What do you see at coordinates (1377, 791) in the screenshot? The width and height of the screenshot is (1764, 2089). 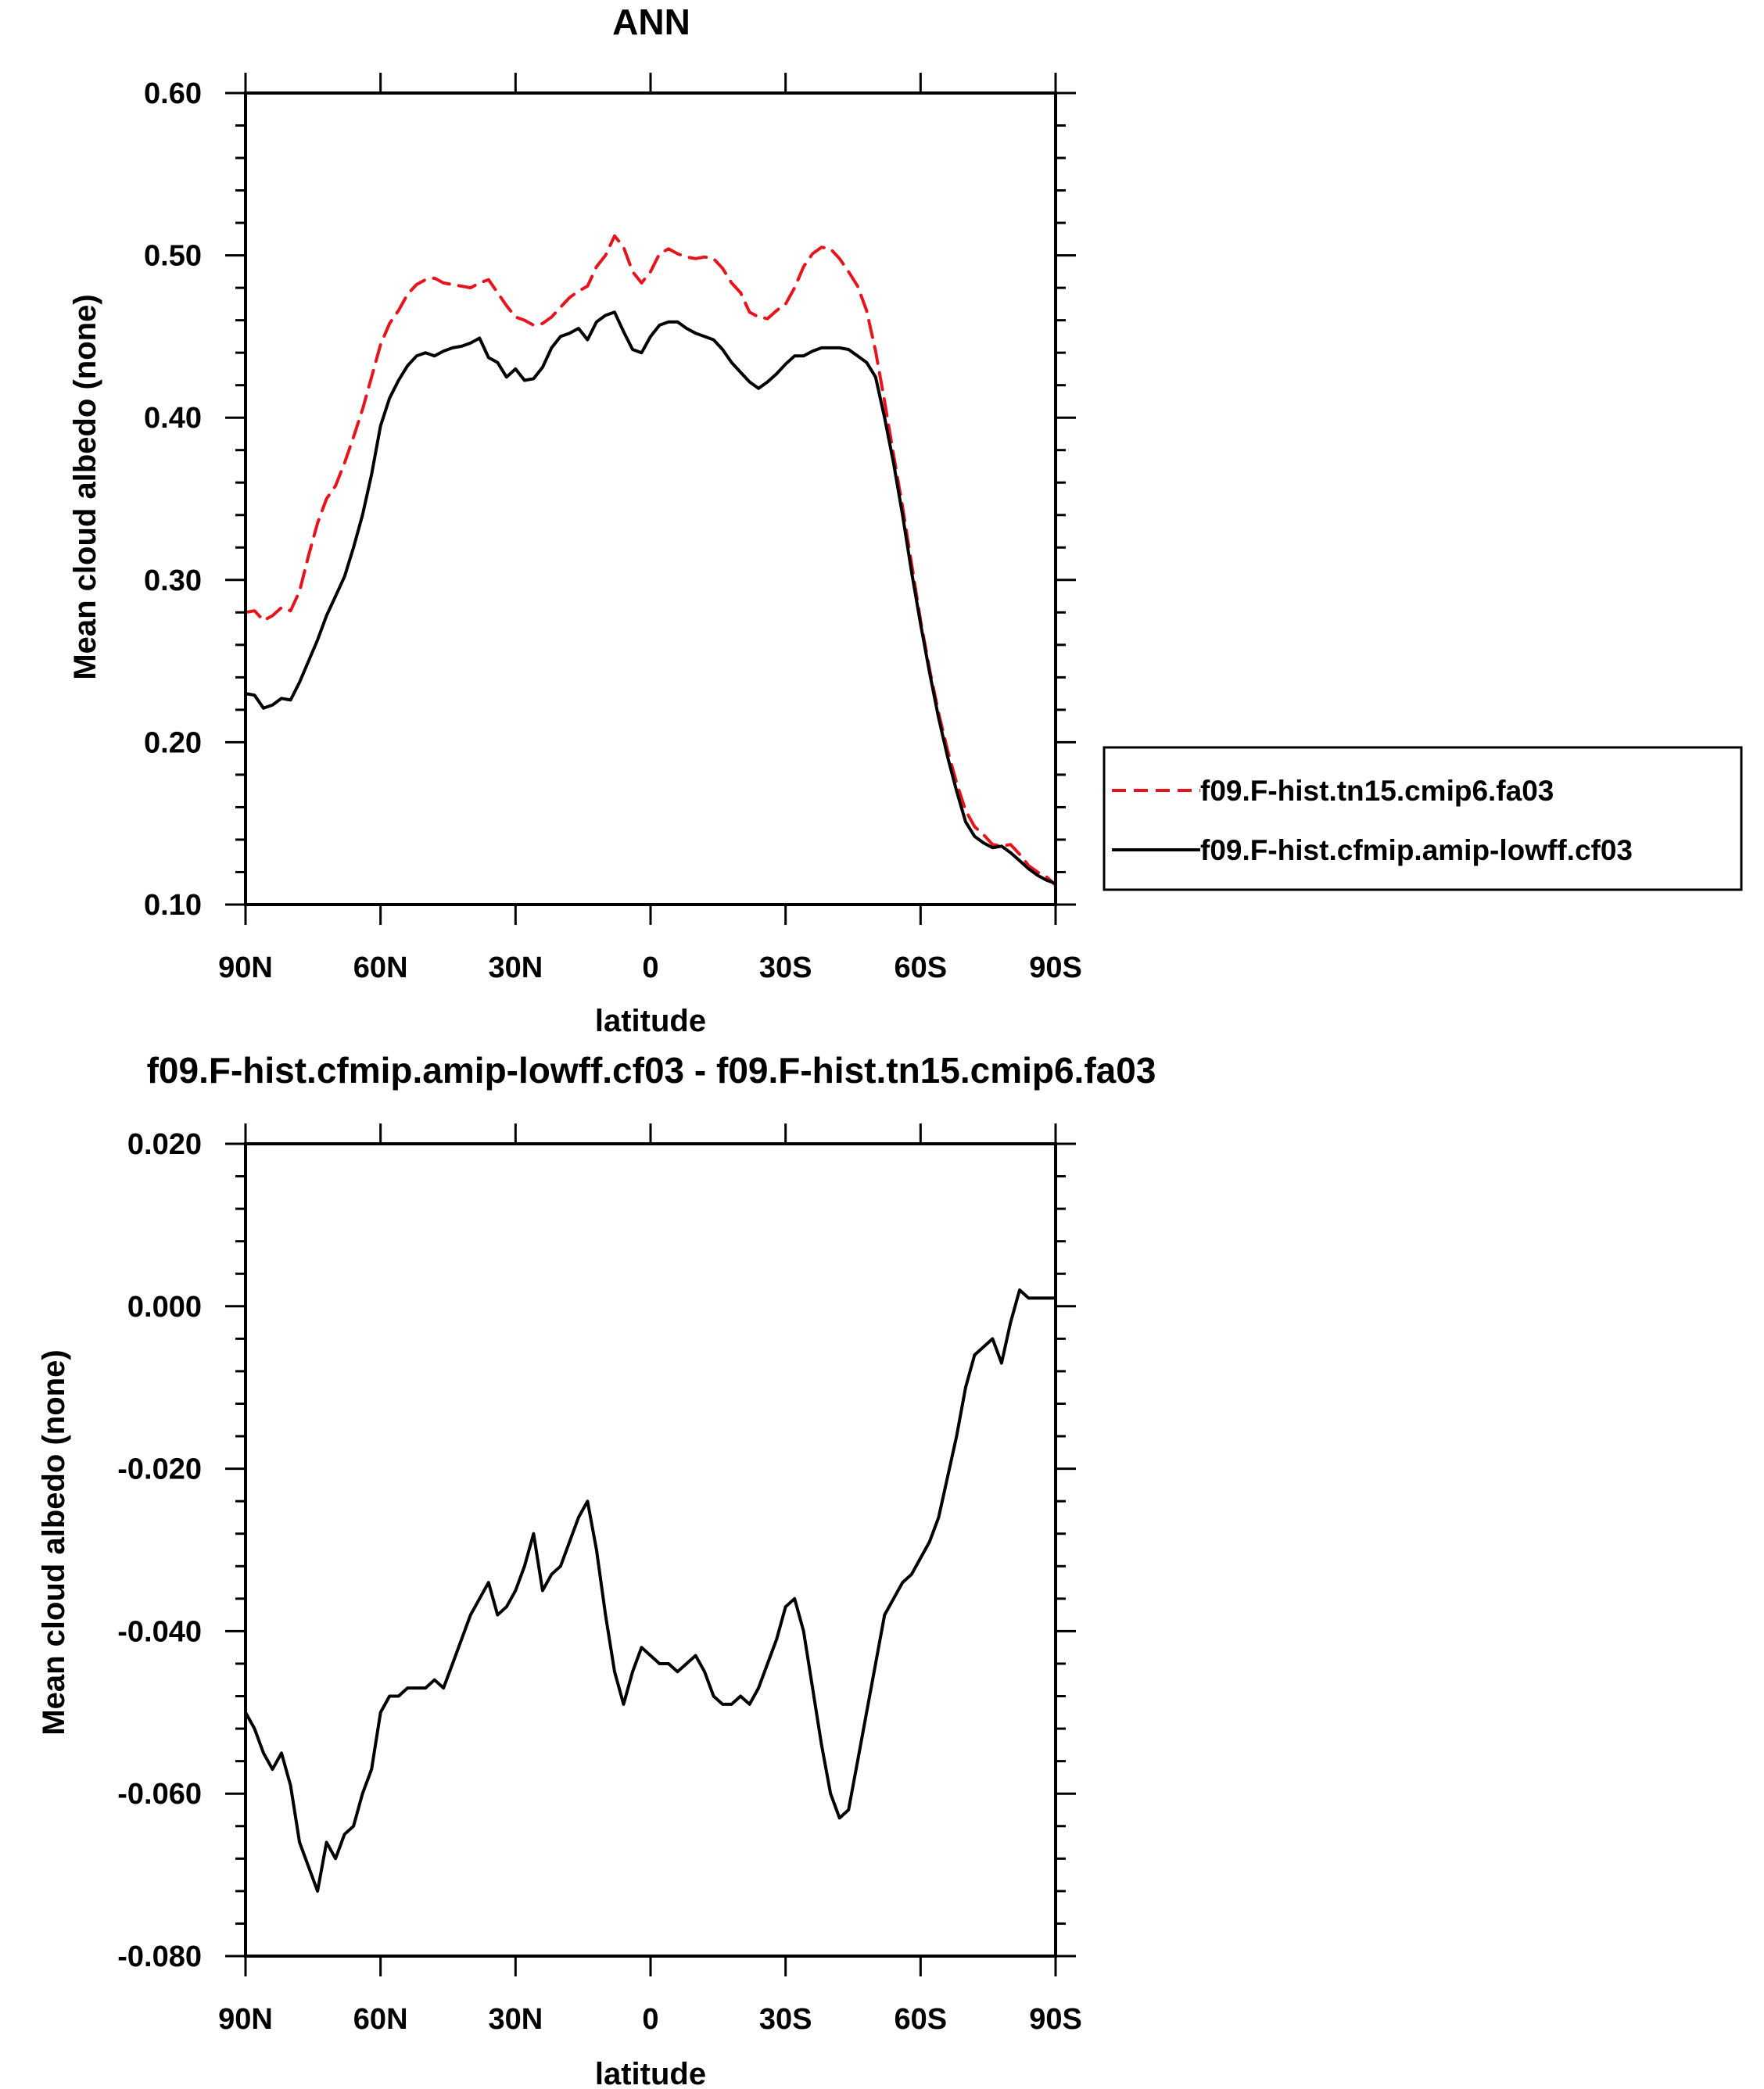 I see `legend-label-fa03: f09.F-hist.tn15.cmip6.fa03` at bounding box center [1377, 791].